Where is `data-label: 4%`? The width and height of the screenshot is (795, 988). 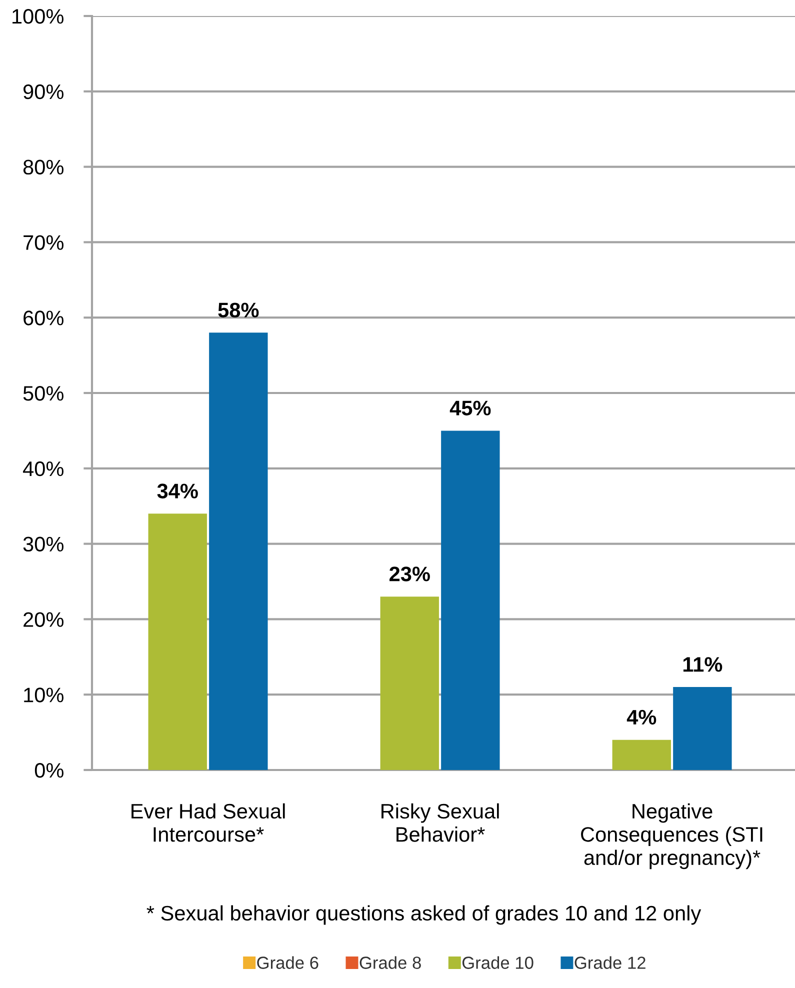 data-label: 4% is located at coordinates (641, 717).